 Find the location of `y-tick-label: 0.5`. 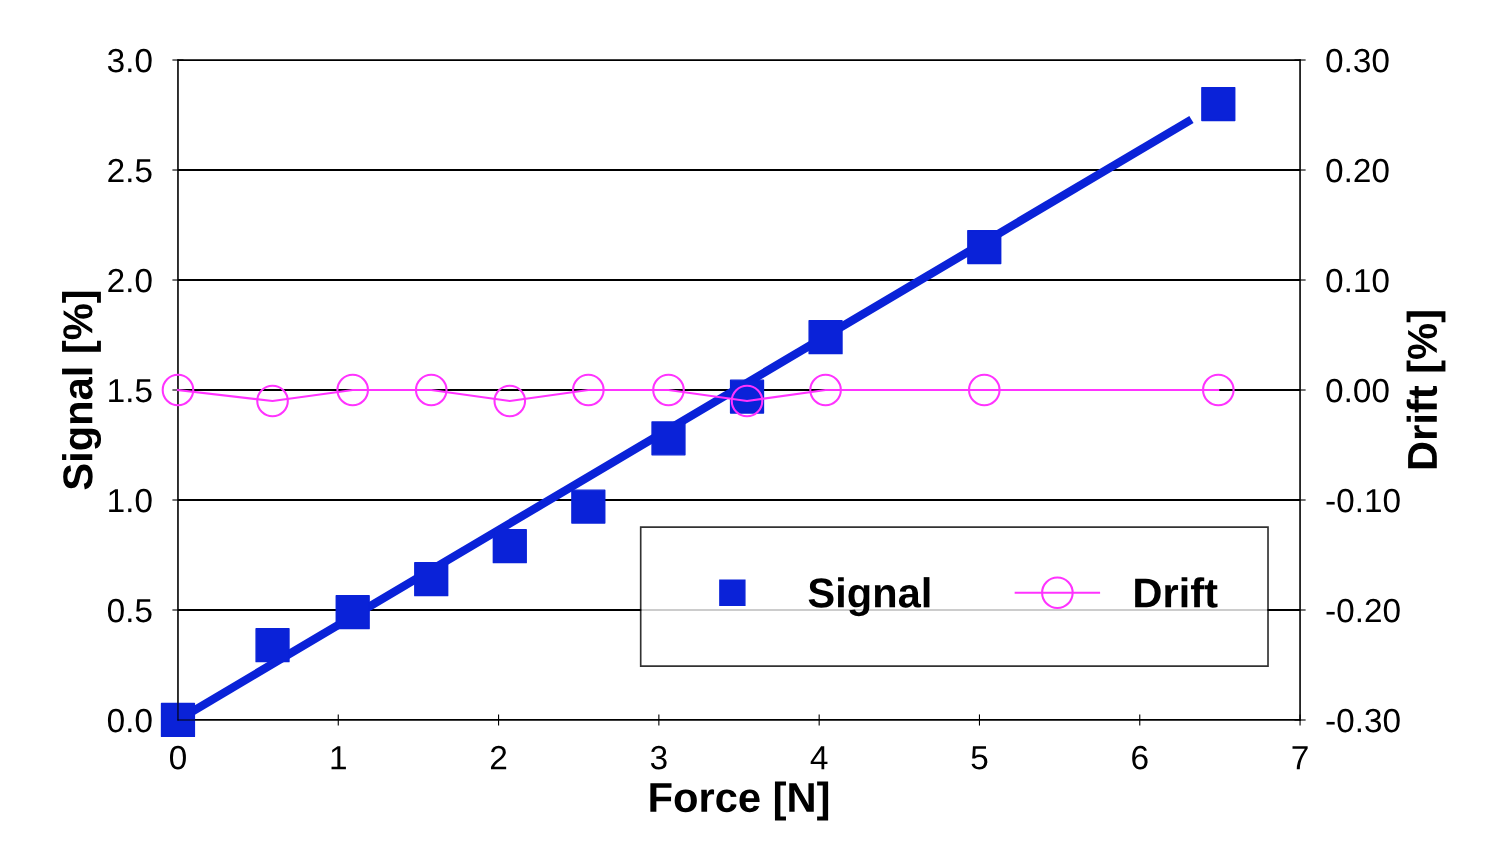

y-tick-label: 0.5 is located at coordinates (129, 610).